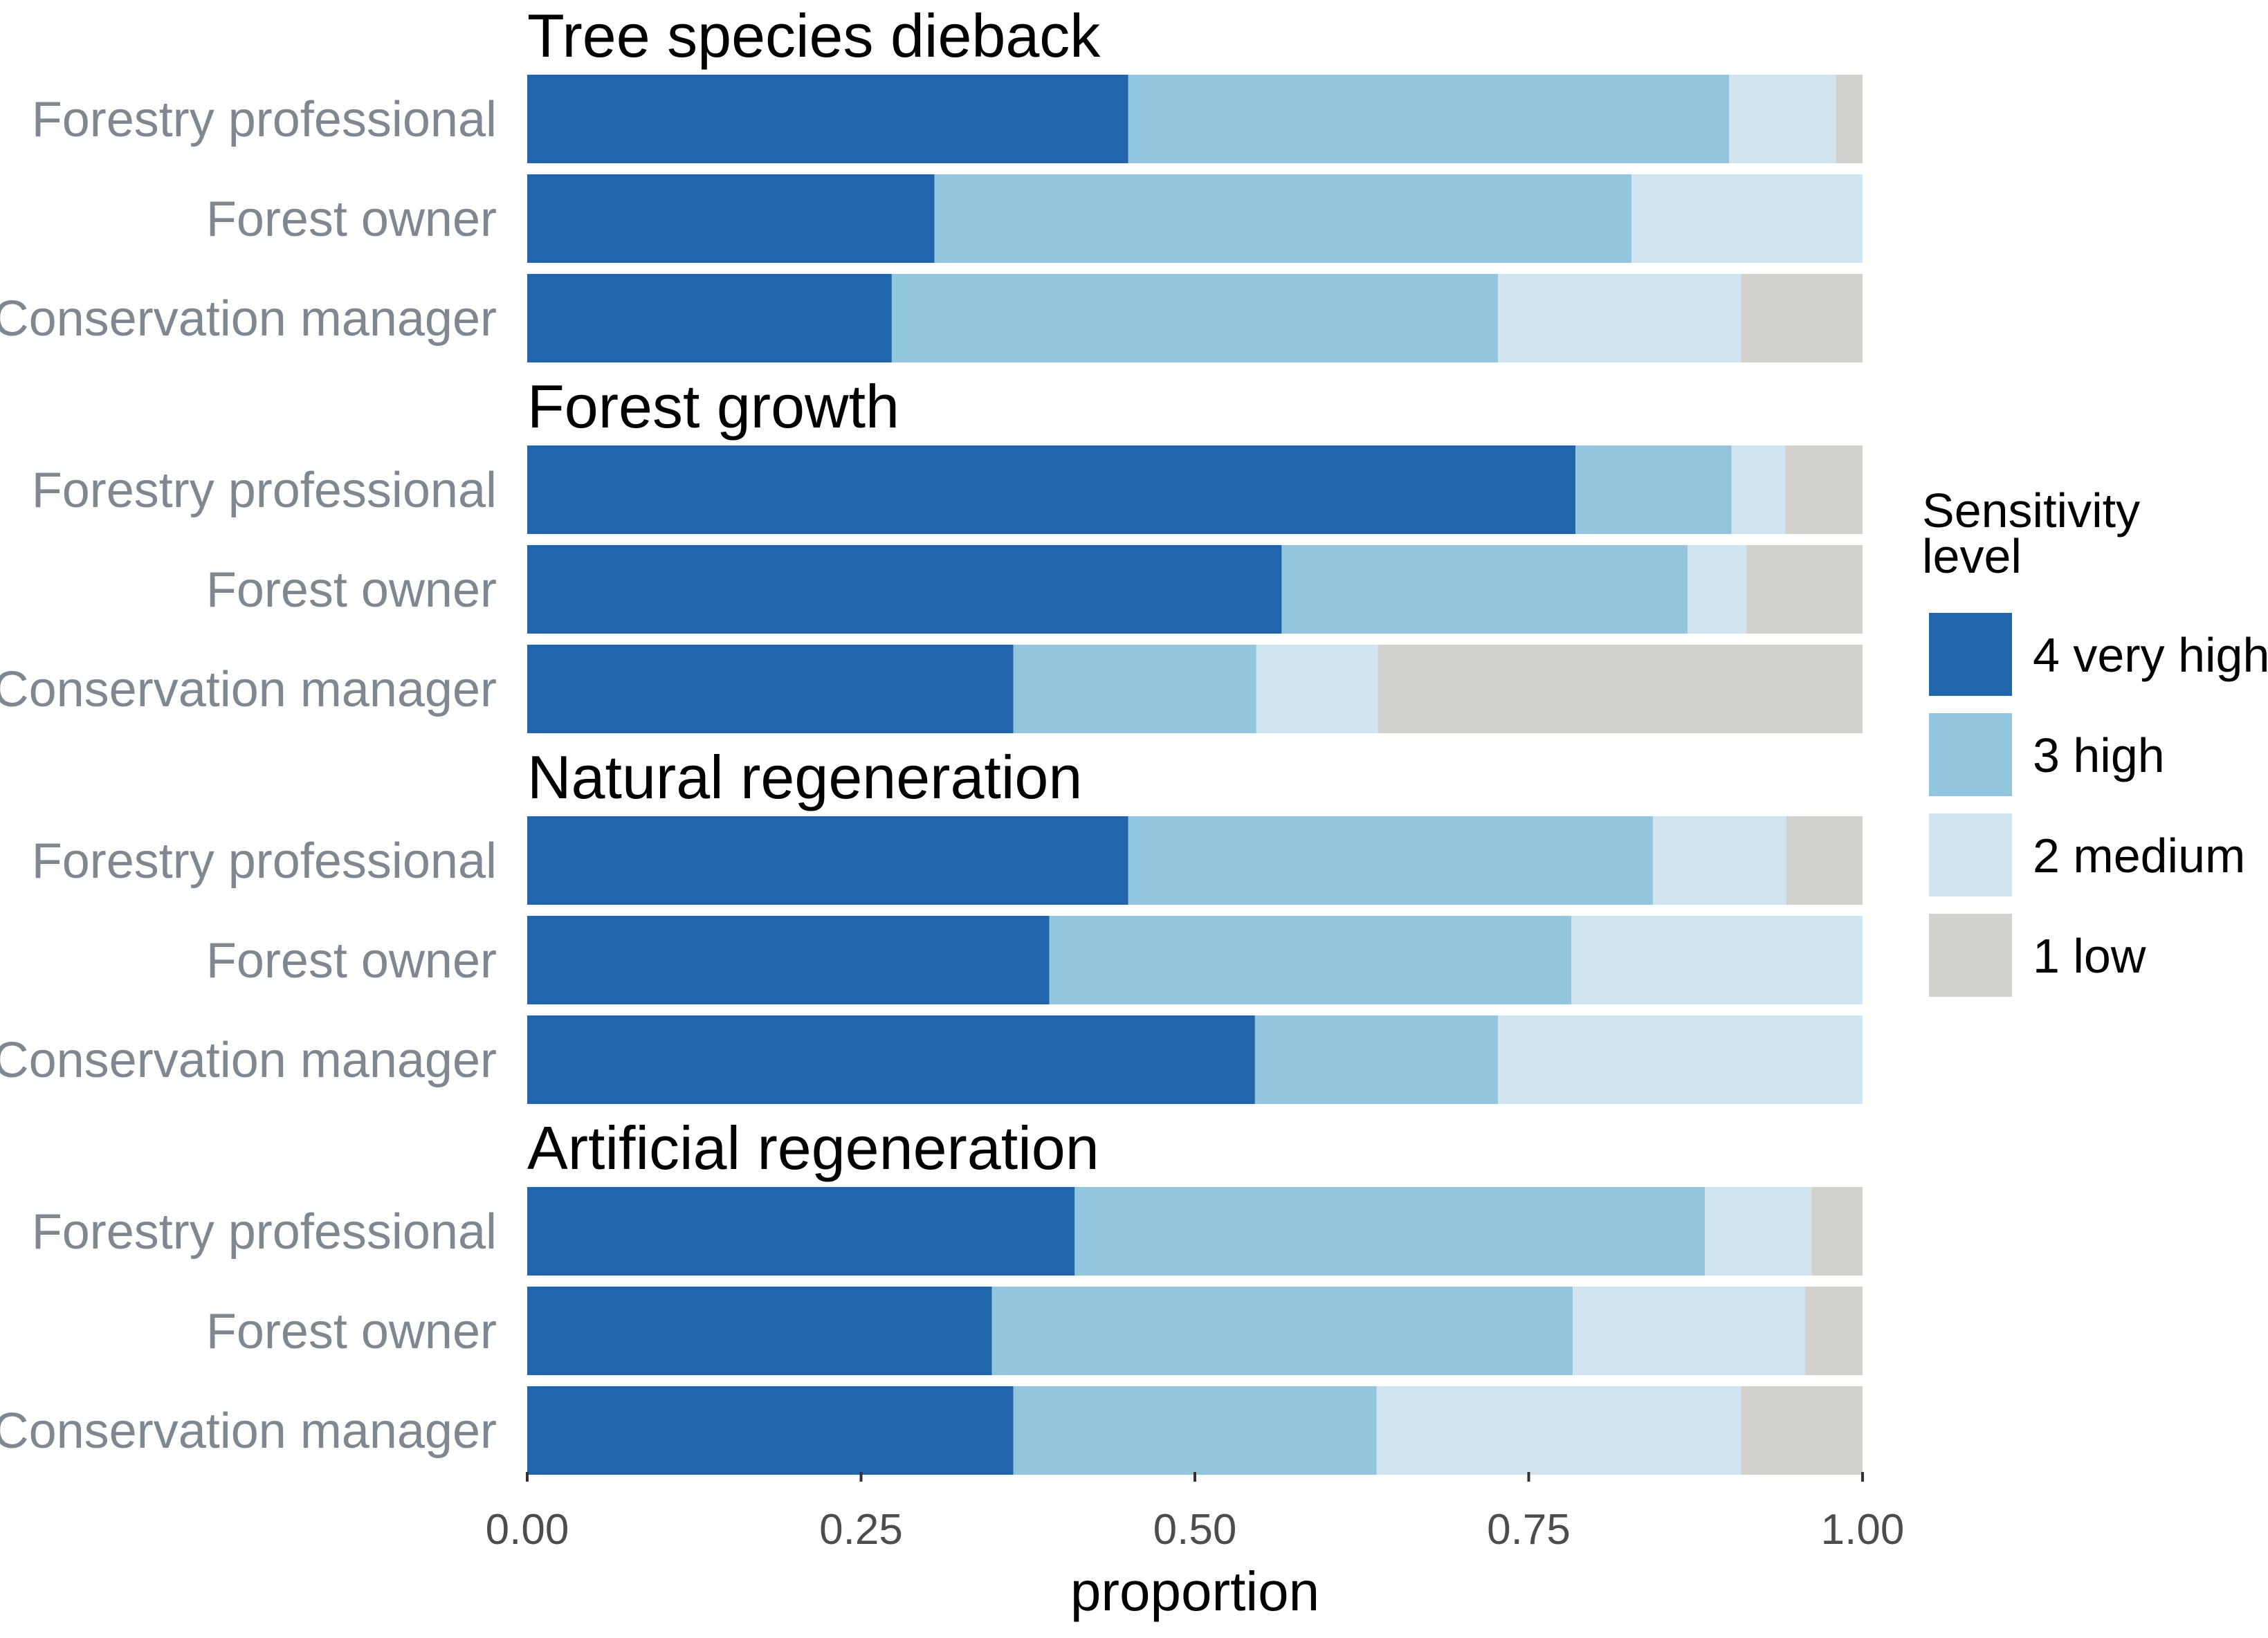 The width and height of the screenshot is (2268, 1638). I want to click on legend-swatch-very_high, so click(1970, 654).